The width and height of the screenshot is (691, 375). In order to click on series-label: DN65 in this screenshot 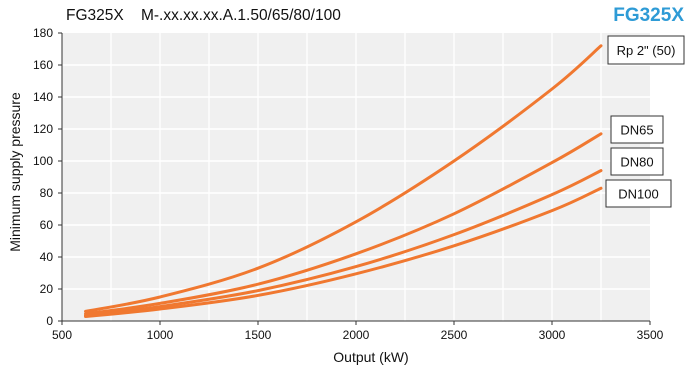, I will do `click(636, 130)`.